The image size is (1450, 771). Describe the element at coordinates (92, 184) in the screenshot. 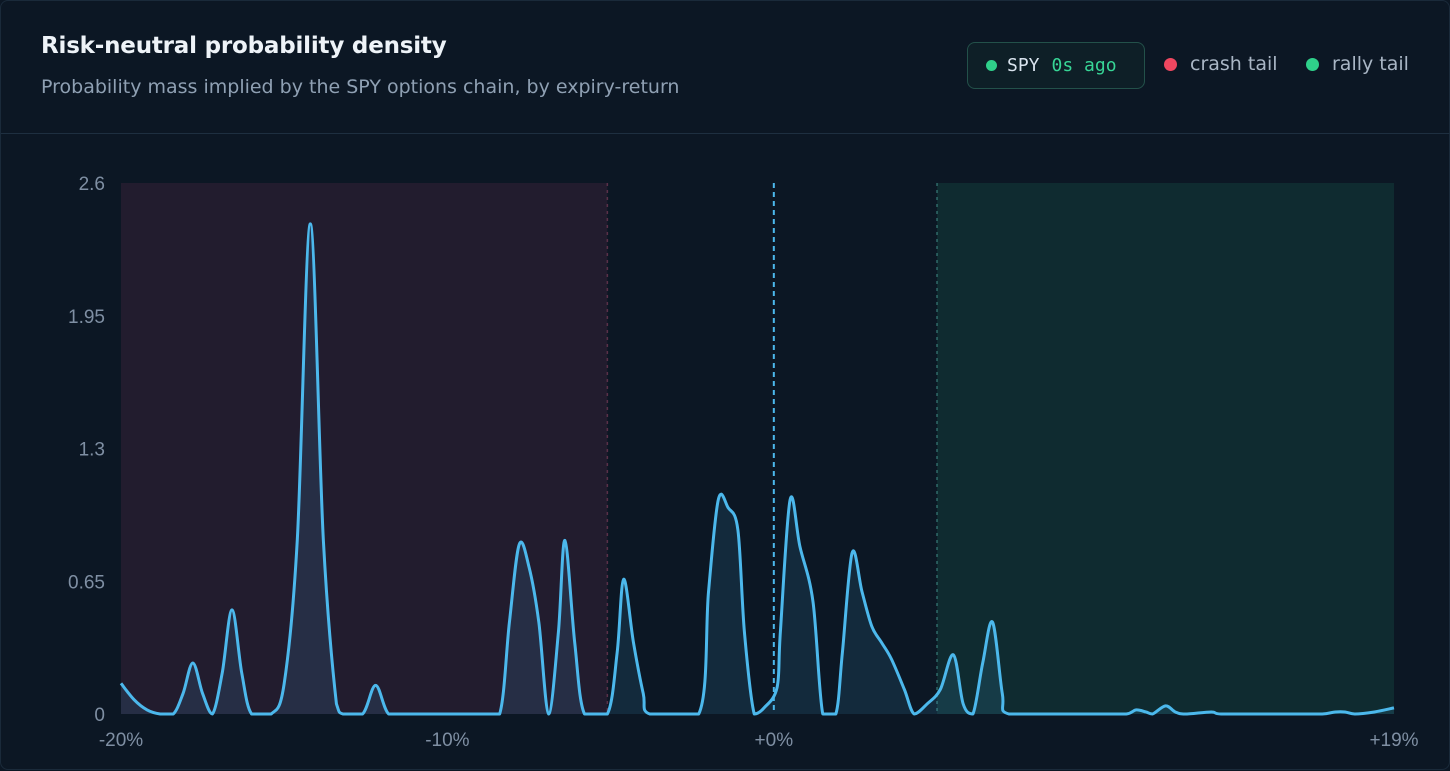

I see `y-tick-label: 2.6` at that location.